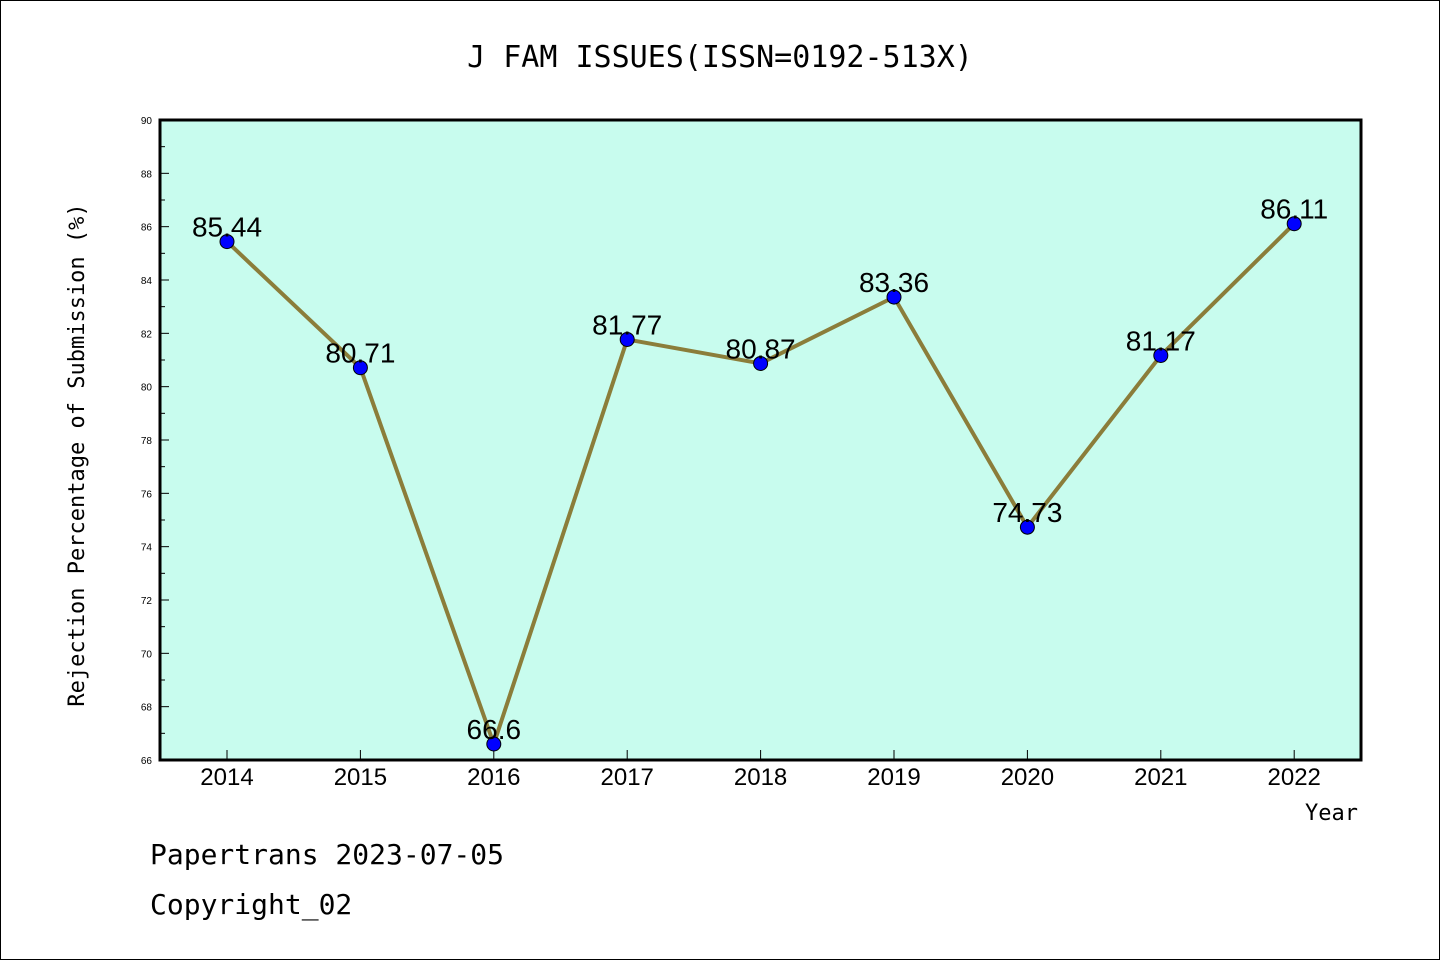 The width and height of the screenshot is (1440, 960). What do you see at coordinates (147, 494) in the screenshot?
I see `y-tick-label: 76` at bounding box center [147, 494].